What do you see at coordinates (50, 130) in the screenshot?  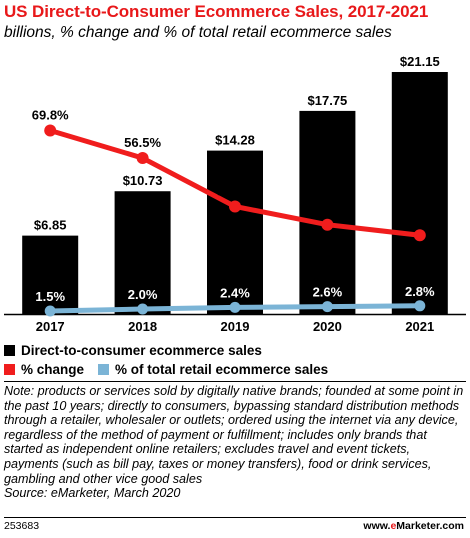 I see `point-pct-change-2017` at bounding box center [50, 130].